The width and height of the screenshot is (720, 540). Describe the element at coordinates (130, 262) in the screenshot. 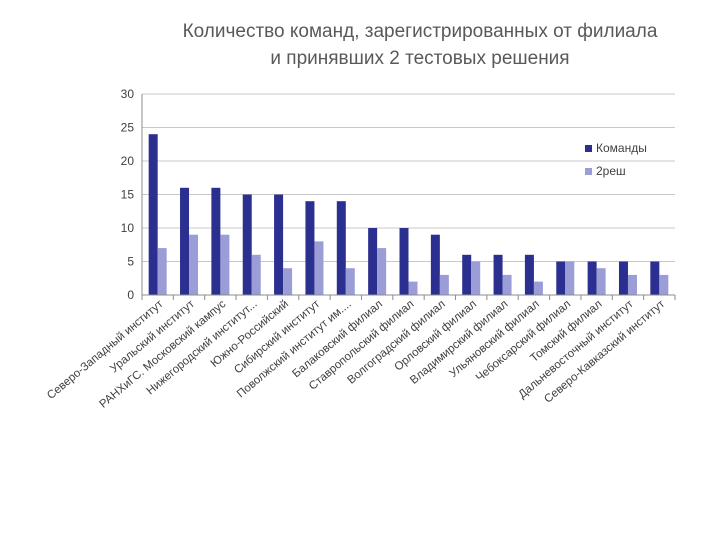

I see `y-tick-label: 5` at that location.